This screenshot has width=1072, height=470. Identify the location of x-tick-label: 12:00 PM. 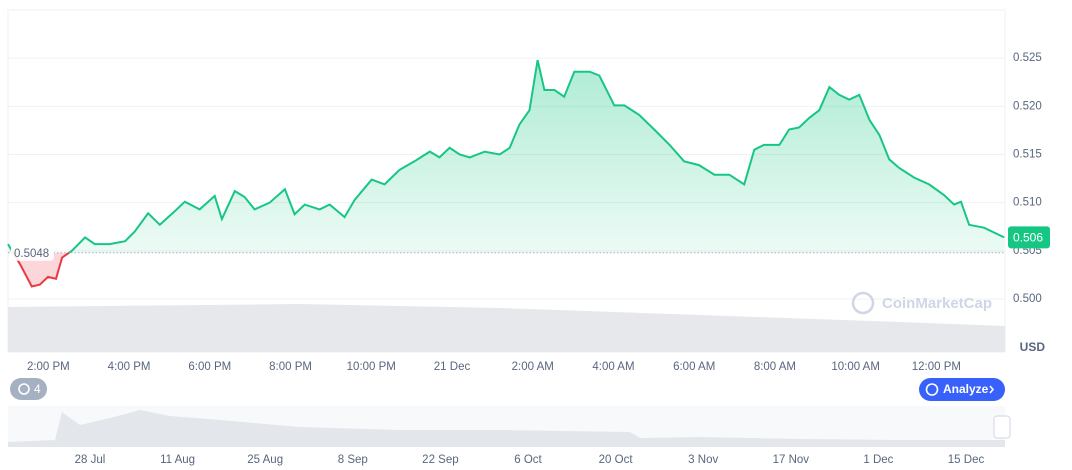
(936, 367).